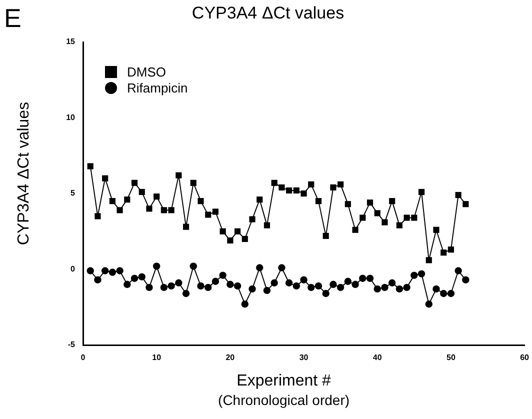 This screenshot has height=419, width=532. What do you see at coordinates (525, 357) in the screenshot?
I see `x-tick-label: 60` at bounding box center [525, 357].